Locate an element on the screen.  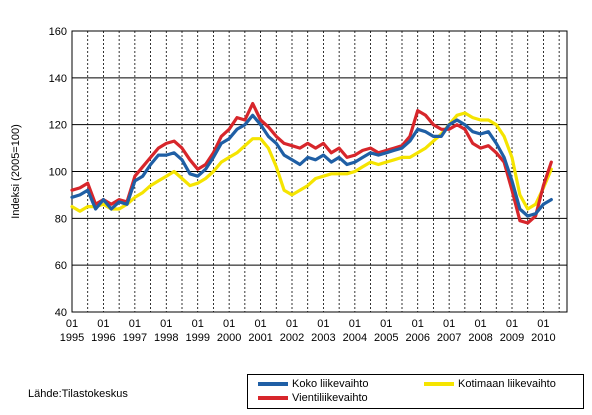
legend-swatch-vienti is located at coordinates (273, 398).